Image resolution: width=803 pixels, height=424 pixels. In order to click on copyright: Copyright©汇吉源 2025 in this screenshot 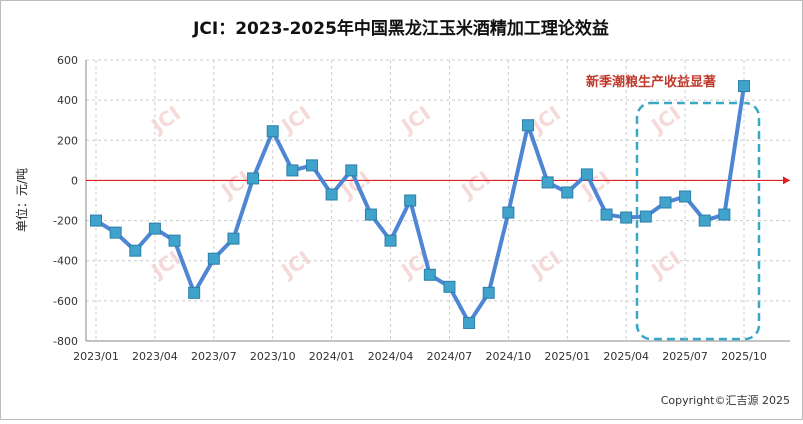, I will do `click(725, 400)`.